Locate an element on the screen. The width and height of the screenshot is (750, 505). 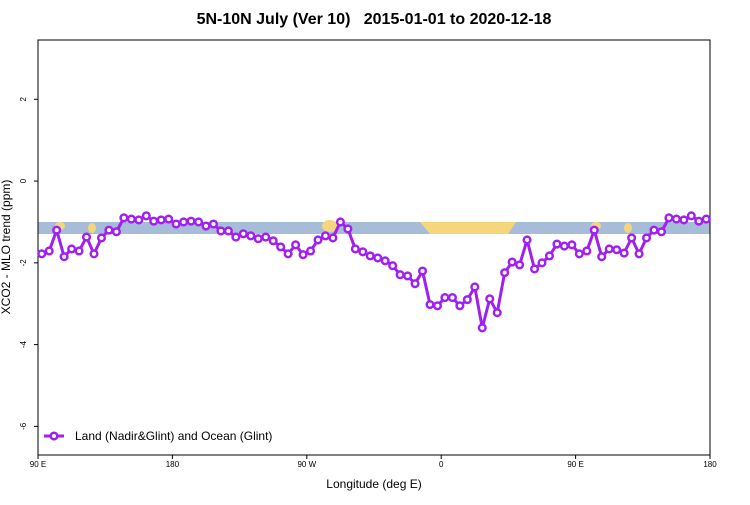
y-tick-label: -2 is located at coordinates (23, 263).